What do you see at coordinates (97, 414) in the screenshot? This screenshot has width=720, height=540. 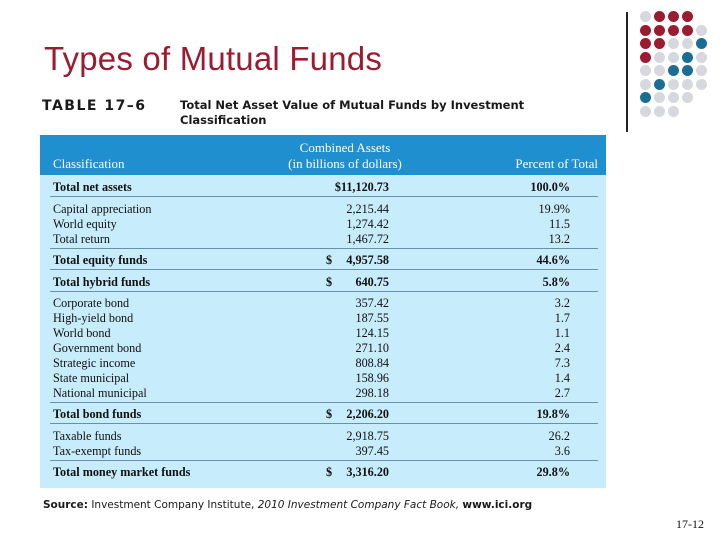 I see `row-classification: Total bond funds` at bounding box center [97, 414].